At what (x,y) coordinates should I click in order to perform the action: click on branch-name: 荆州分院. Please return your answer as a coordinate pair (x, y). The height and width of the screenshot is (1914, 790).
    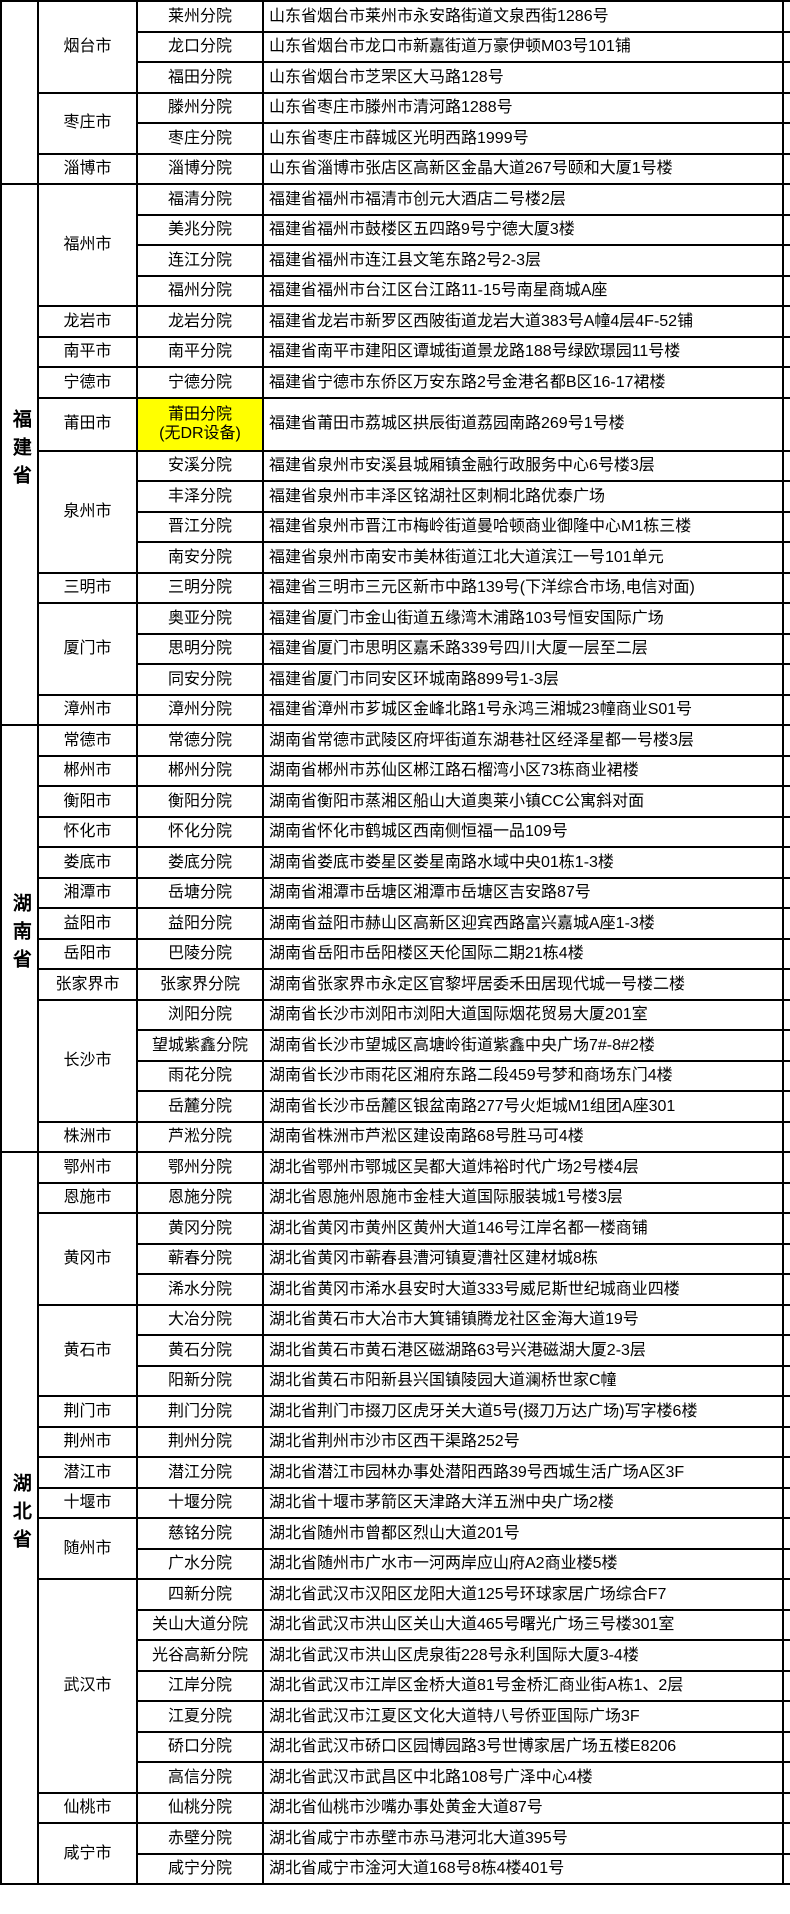
    Looking at the image, I should click on (199, 1442).